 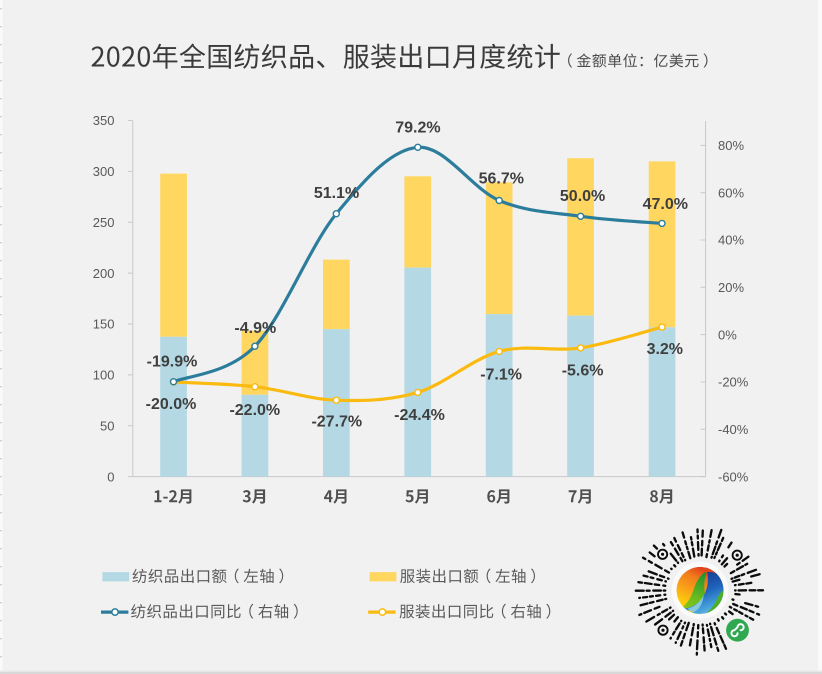 What do you see at coordinates (582, 196) in the screenshot?
I see `svg-text: 50.0%` at bounding box center [582, 196].